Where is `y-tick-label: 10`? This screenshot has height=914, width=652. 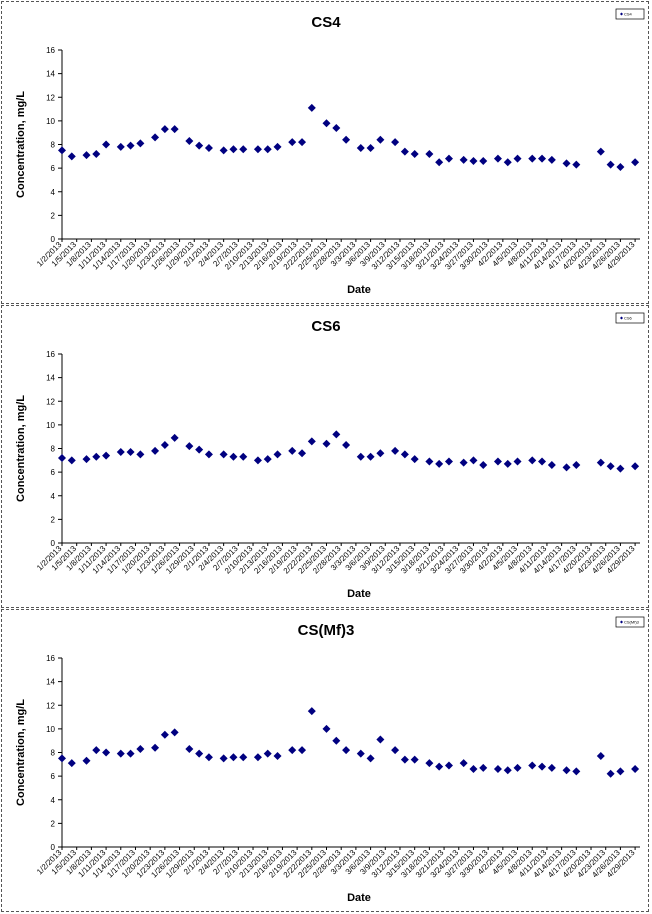 y-tick-label: 10 is located at coordinates (50, 729).